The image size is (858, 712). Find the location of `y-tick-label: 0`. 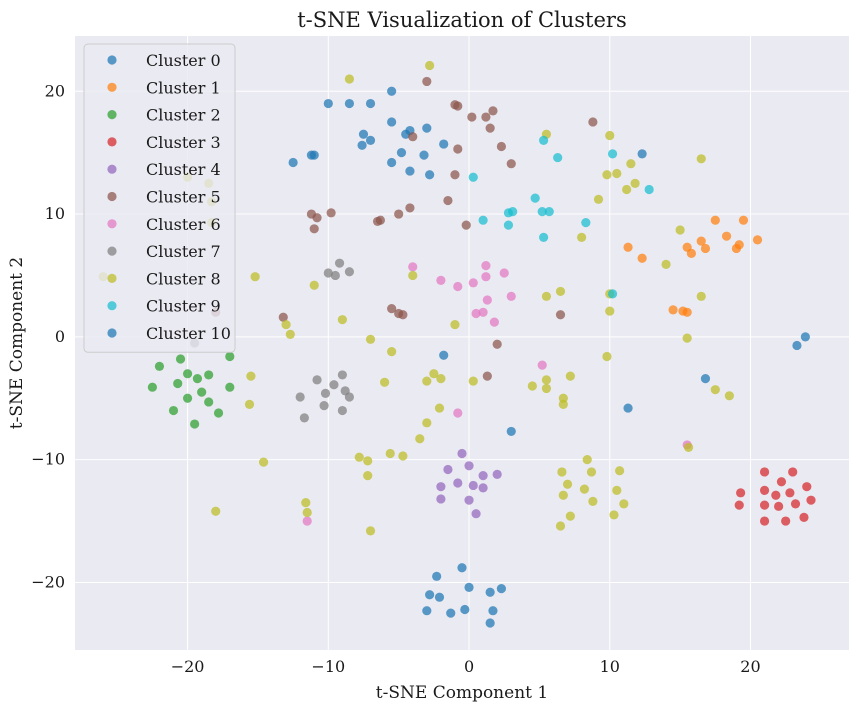

y-tick-label: 0 is located at coordinates (60, 336).